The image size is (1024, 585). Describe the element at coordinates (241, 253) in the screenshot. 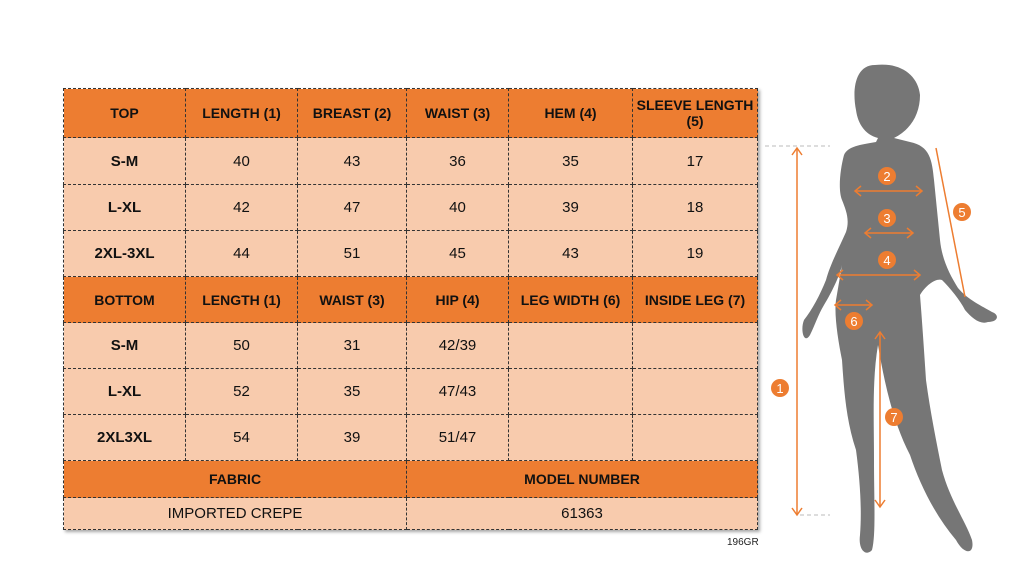

I see `table-cell: 44` at that location.